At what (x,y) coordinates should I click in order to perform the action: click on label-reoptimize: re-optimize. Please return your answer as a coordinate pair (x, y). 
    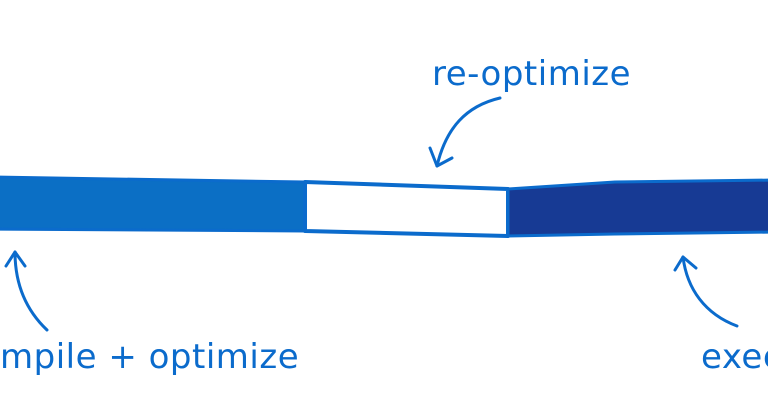
    Looking at the image, I should click on (531, 74).